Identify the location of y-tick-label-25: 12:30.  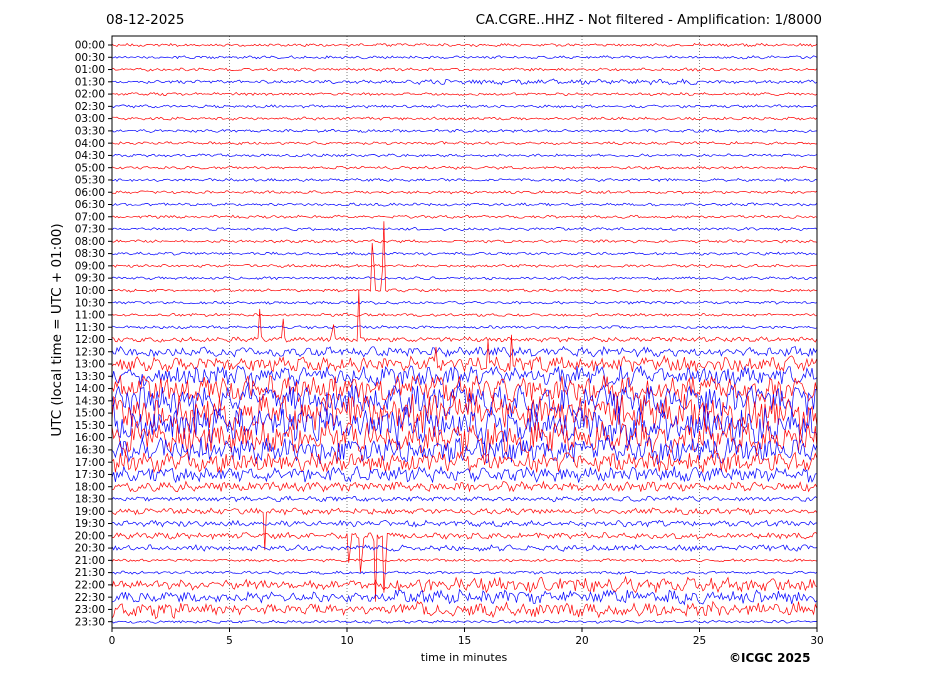
(90, 352).